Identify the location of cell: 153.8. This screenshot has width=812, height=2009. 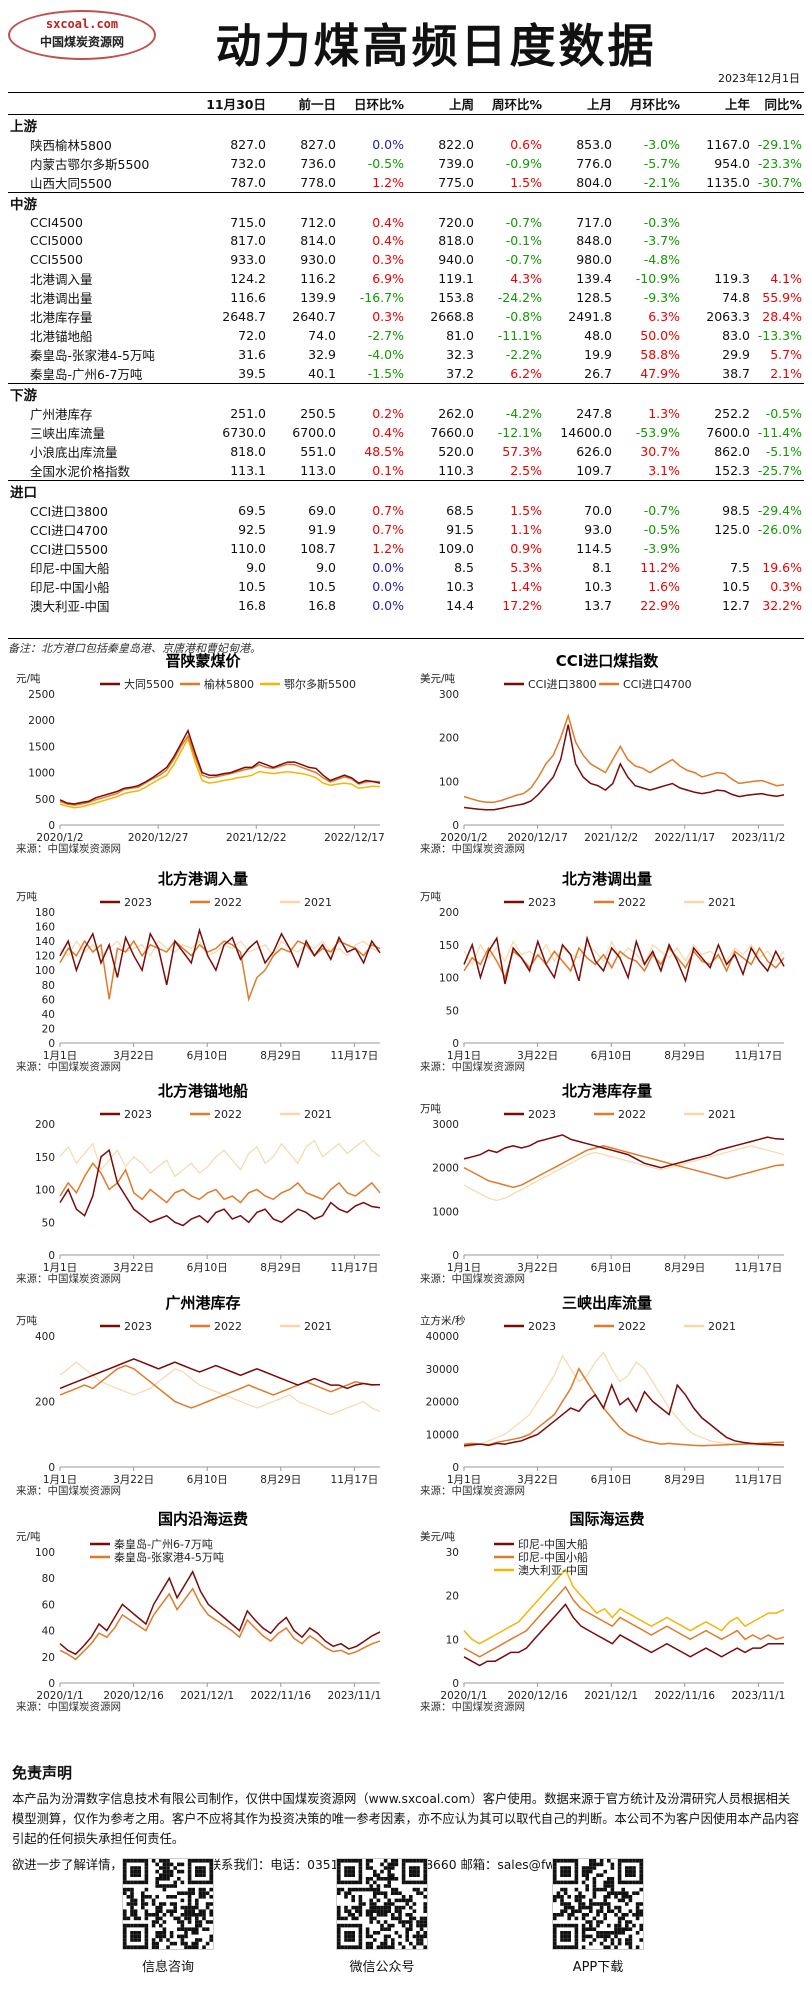
(456, 297).